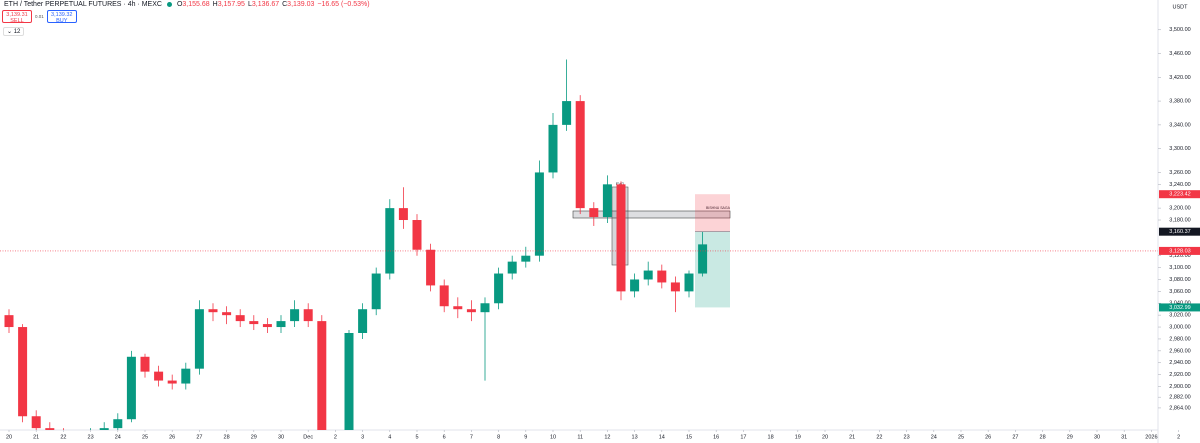 The width and height of the screenshot is (1200, 443). I want to click on x-tick-label: 24, so click(934, 437).